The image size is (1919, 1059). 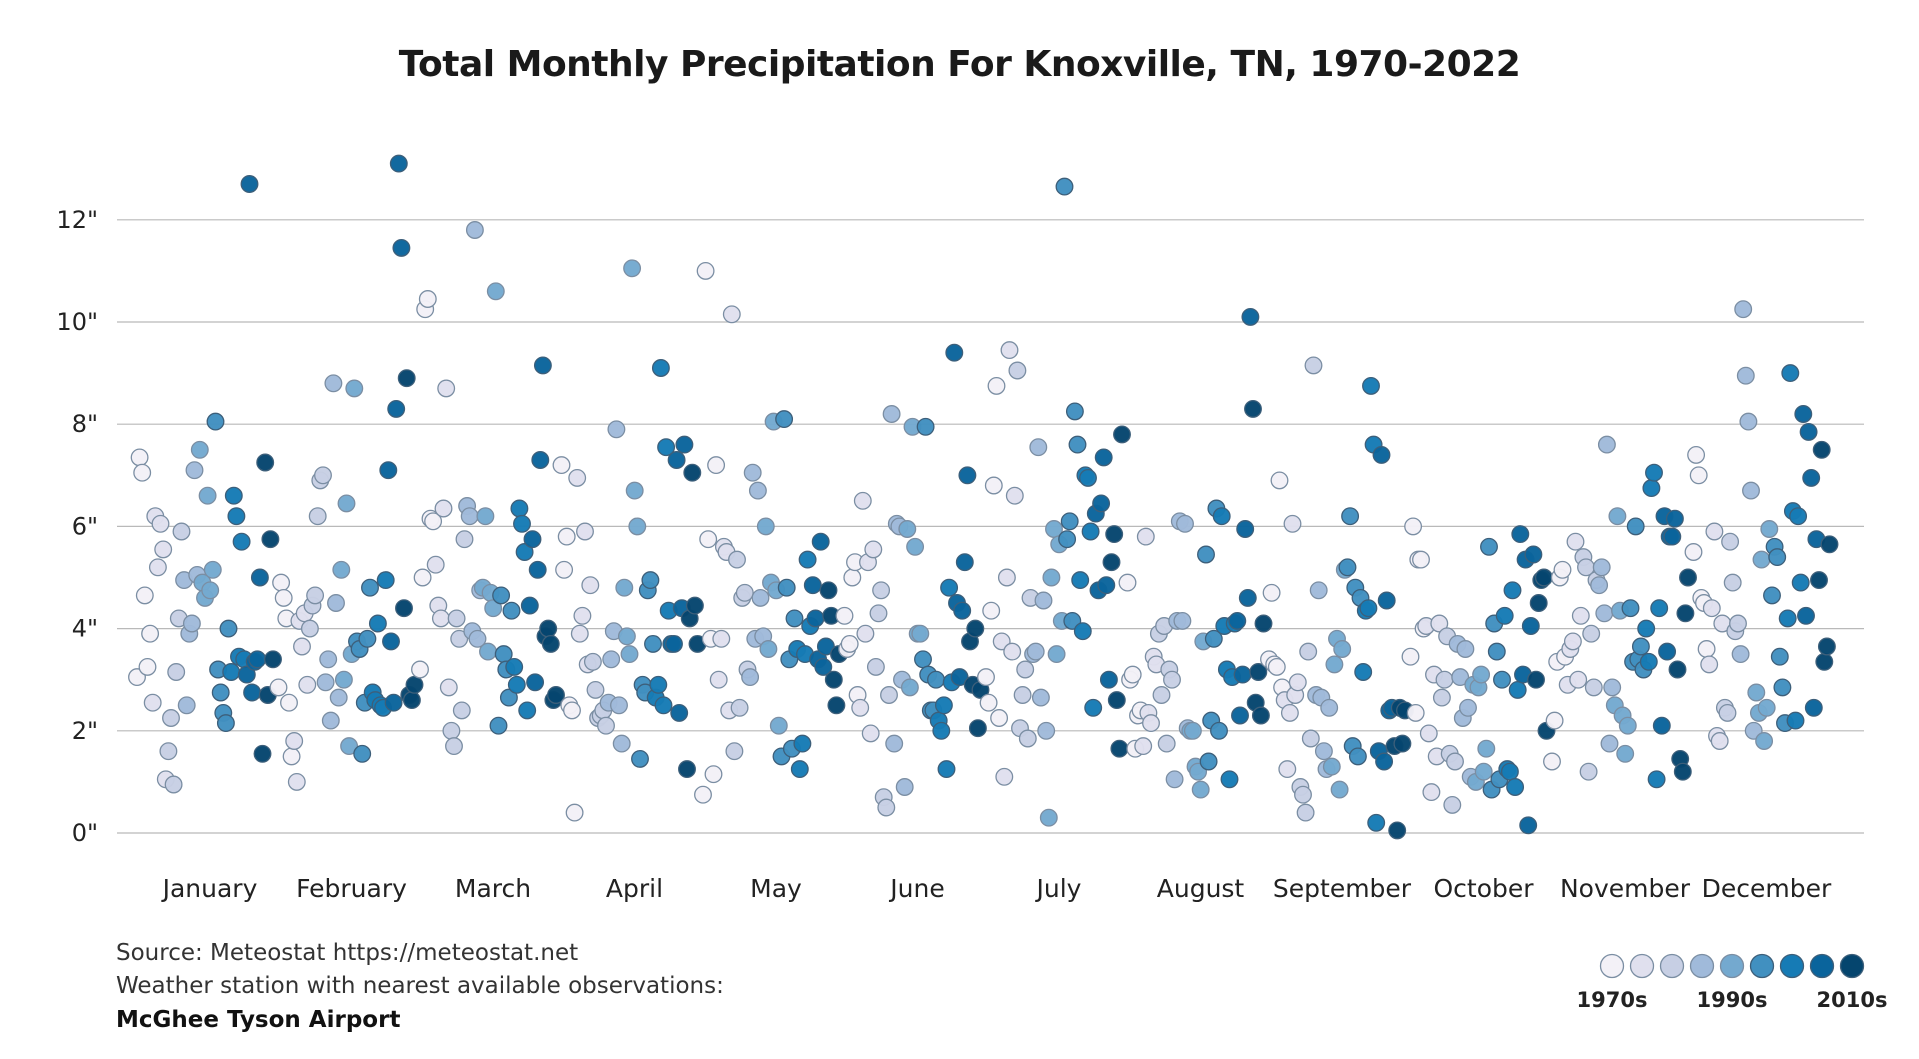 I want to click on month-label: January, so click(x=209, y=888).